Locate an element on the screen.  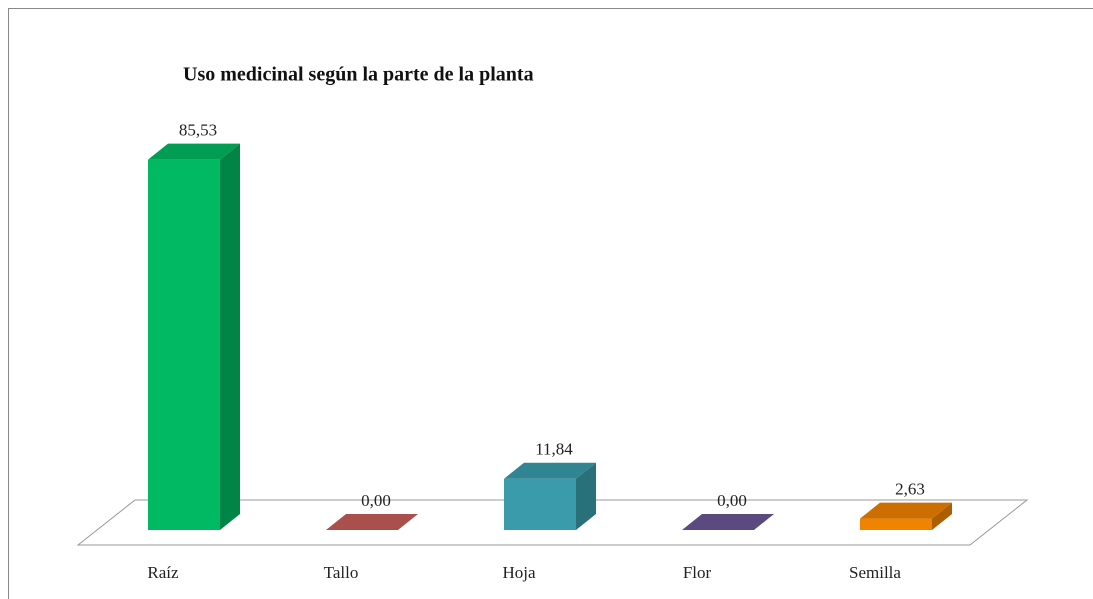
value-label: 85,53 is located at coordinates (198, 130).